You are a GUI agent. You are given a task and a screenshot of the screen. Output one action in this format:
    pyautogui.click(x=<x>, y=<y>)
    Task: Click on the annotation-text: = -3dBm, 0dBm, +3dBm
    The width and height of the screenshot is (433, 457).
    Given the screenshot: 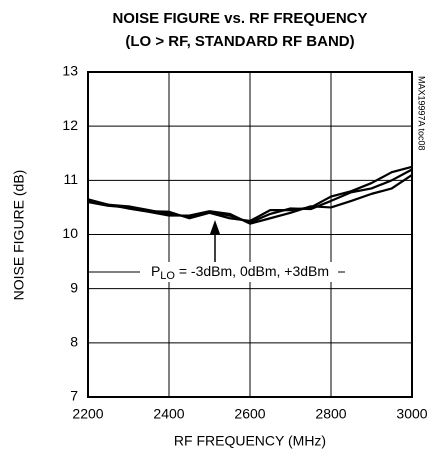 What is the action you would take?
    pyautogui.click(x=252, y=271)
    